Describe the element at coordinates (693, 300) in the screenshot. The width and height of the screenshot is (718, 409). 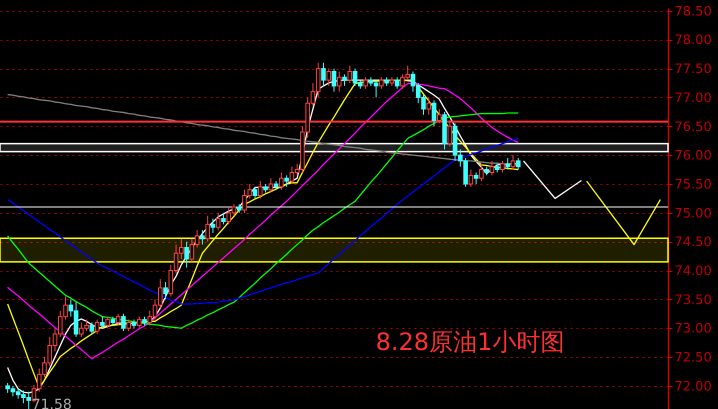
I see `y-tick-label: 73.50` at that location.